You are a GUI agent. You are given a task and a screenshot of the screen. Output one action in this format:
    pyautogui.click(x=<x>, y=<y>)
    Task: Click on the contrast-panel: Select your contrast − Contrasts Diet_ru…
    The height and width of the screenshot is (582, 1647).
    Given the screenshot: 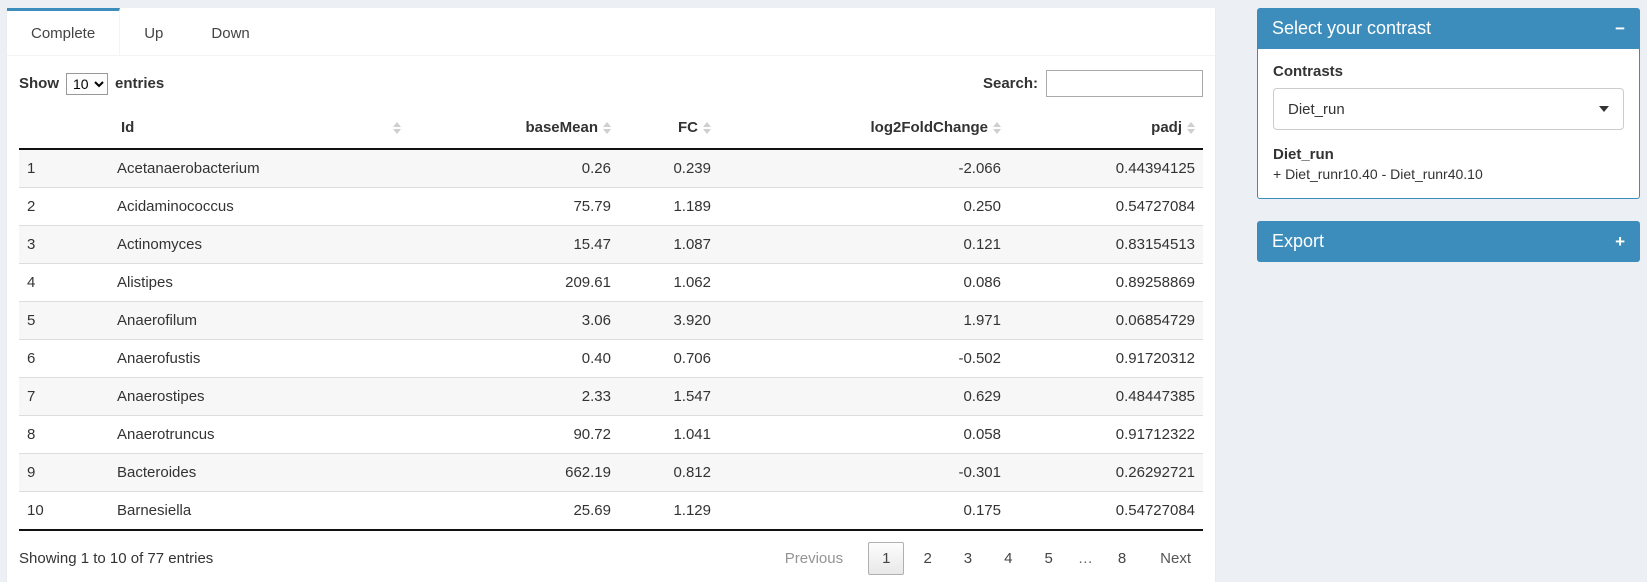 What is the action you would take?
    pyautogui.click(x=1448, y=103)
    